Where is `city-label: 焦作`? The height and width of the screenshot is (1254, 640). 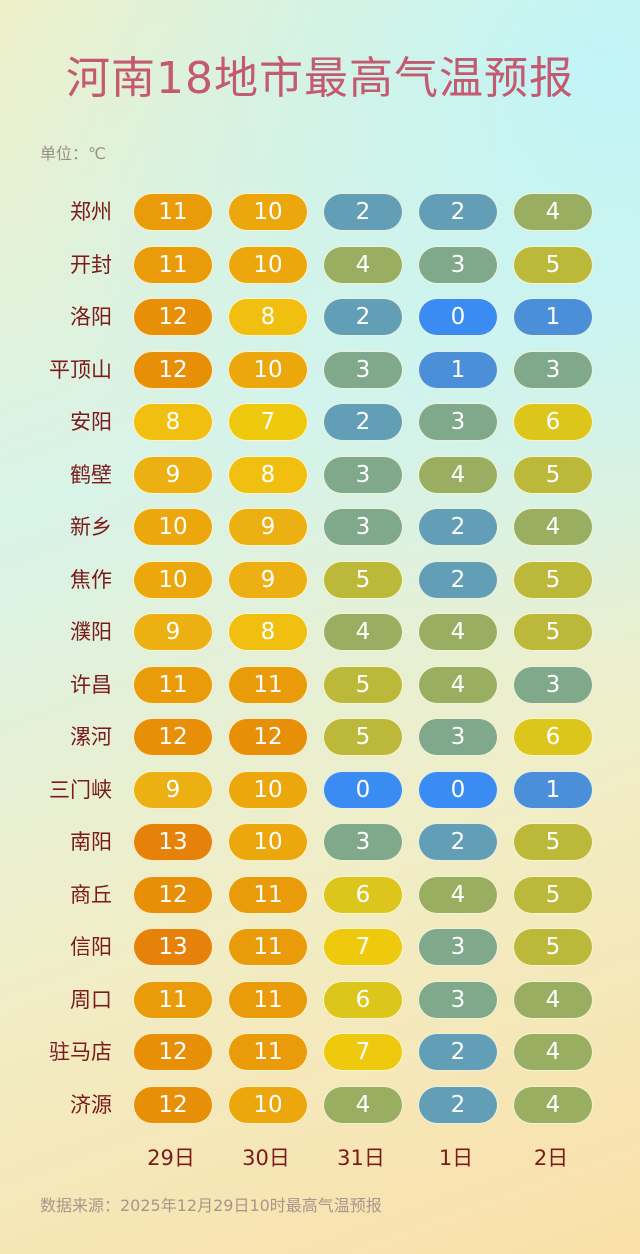
city-label: 焦作 is located at coordinates (91, 579).